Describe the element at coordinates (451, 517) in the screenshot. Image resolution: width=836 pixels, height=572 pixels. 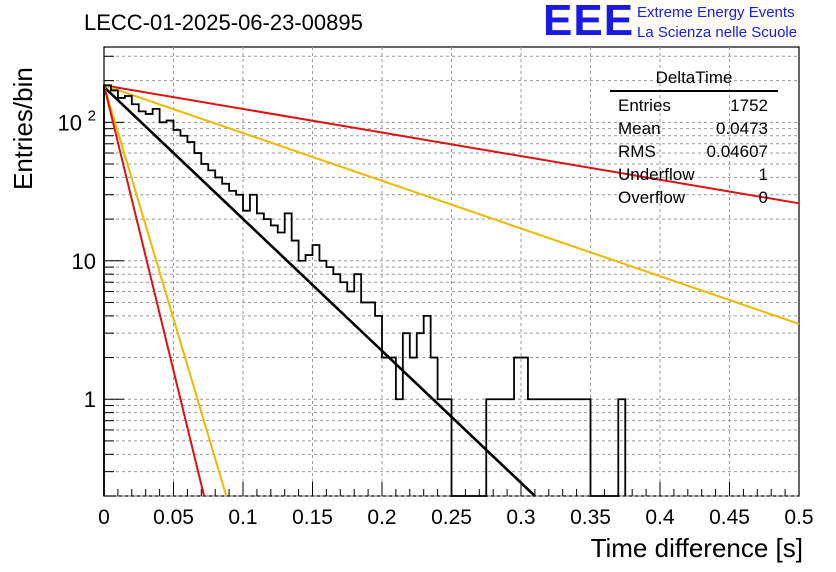
I see `x-tick-label: 0.25` at that location.